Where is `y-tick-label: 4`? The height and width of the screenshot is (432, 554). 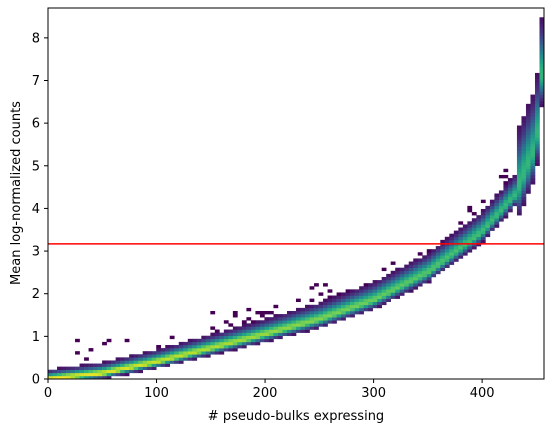
y-tick-label: 4 is located at coordinates (36, 209).